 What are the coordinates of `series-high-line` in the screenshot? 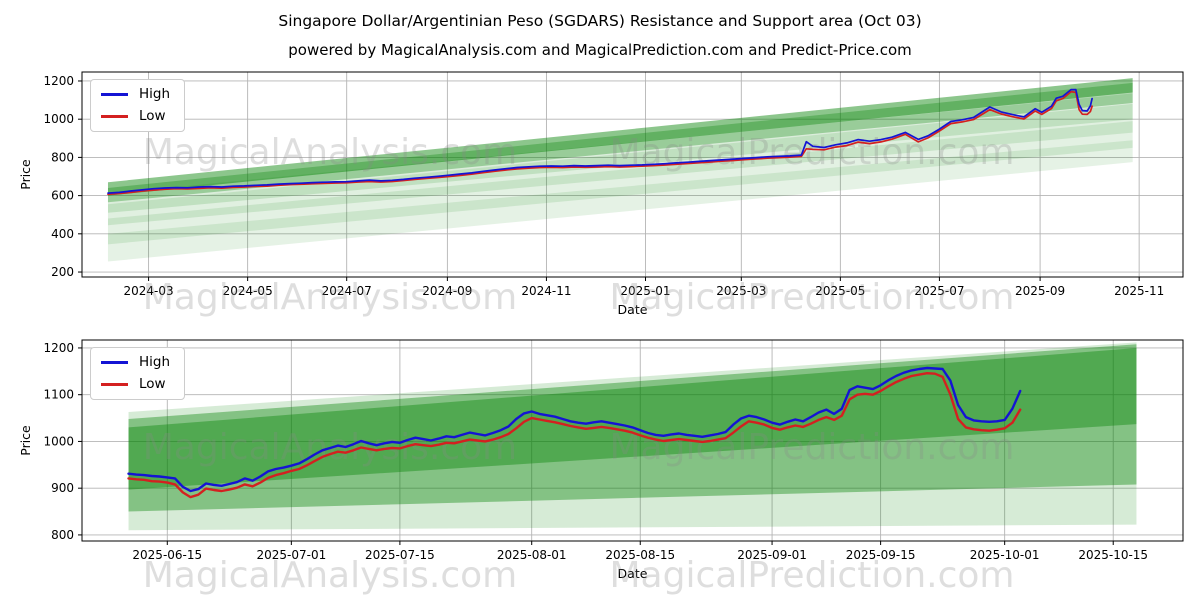 It's located at (600, 141).